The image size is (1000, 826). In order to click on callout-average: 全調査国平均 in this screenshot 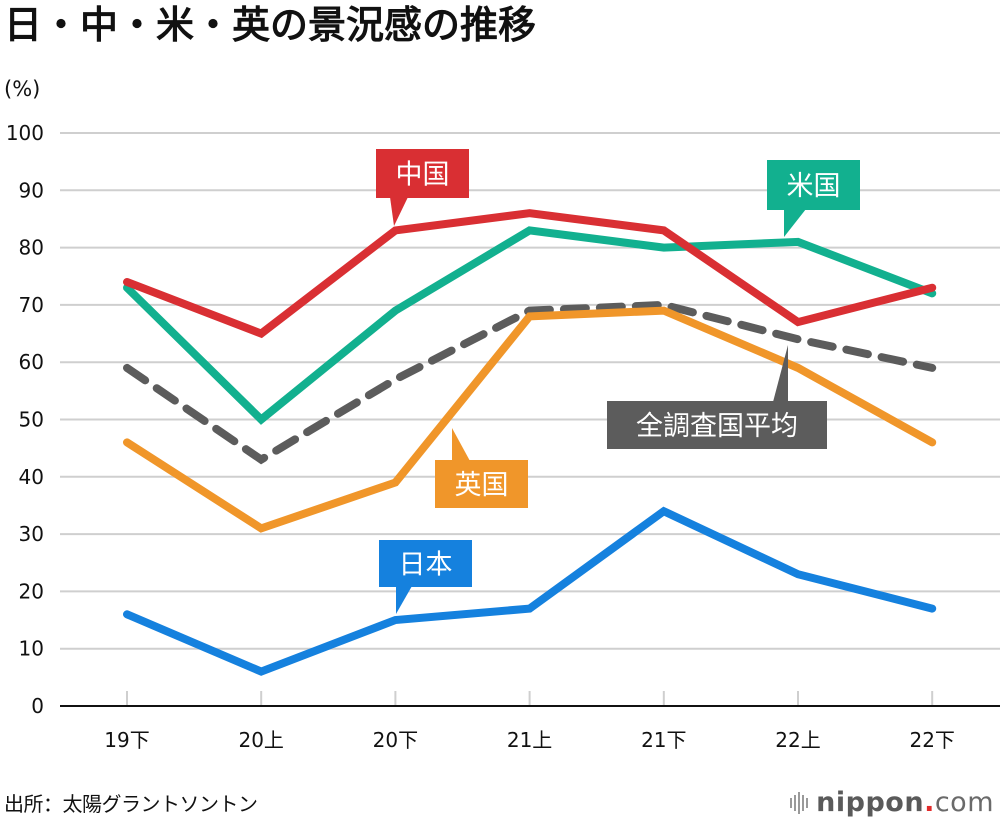, I will do `click(717, 397)`.